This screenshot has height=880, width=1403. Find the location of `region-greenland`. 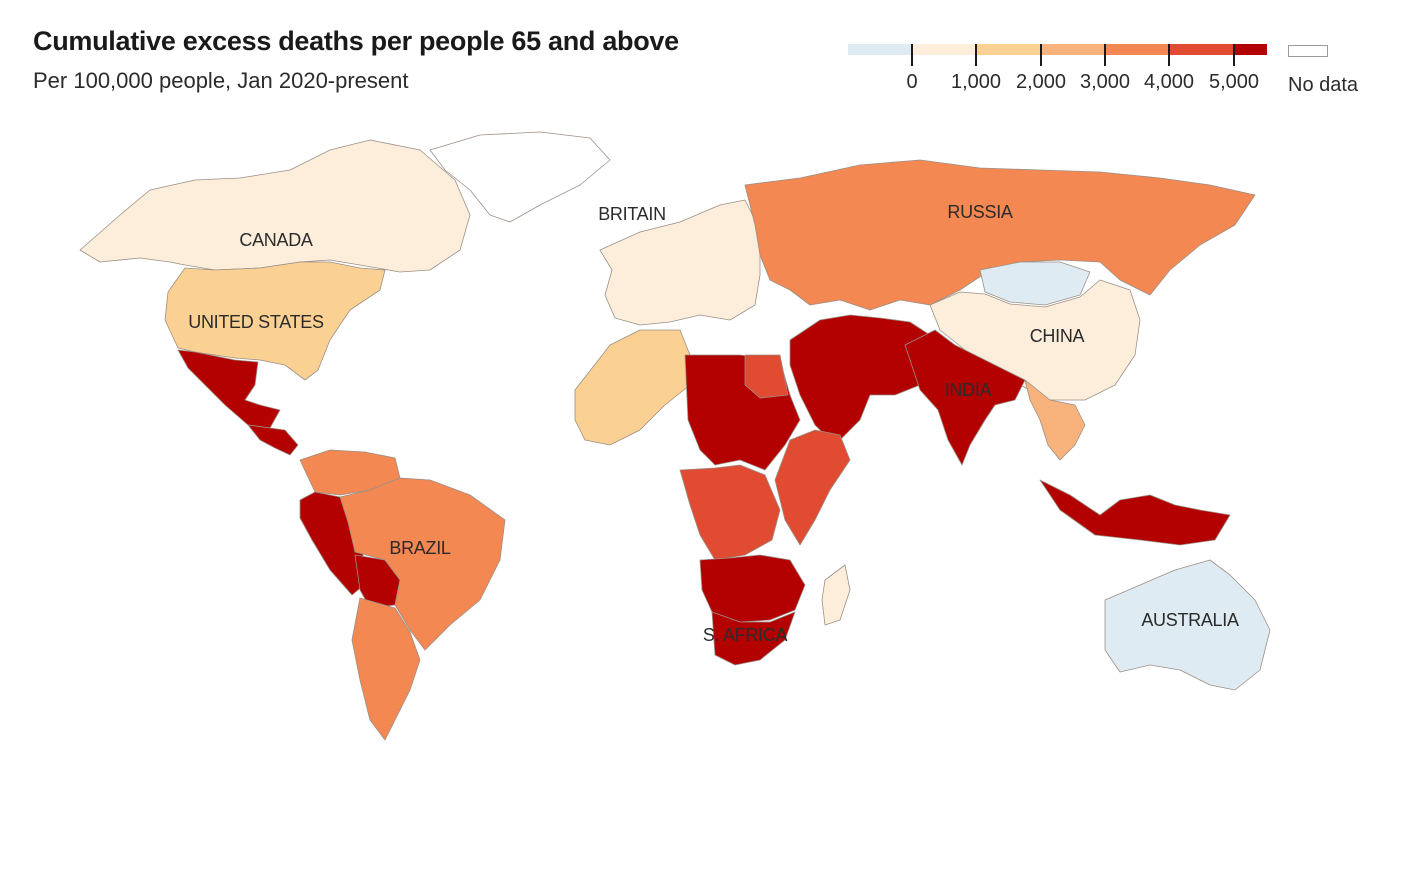

region-greenland is located at coordinates (520, 177).